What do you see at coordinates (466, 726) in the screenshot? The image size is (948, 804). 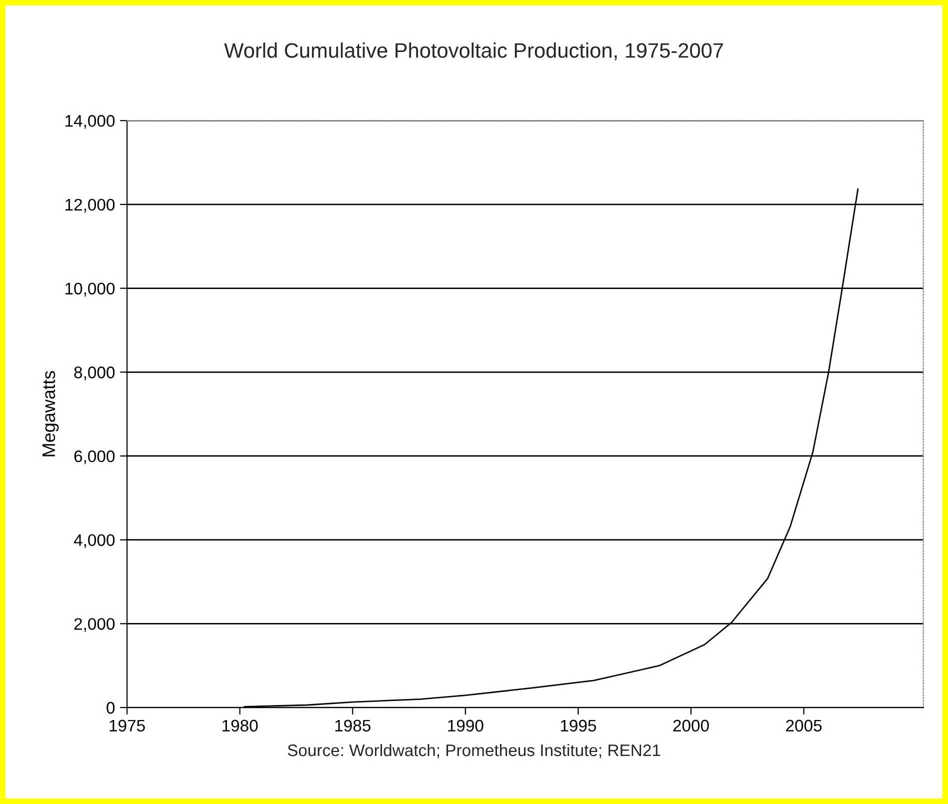 I see `x-tick-label: 1990` at bounding box center [466, 726].